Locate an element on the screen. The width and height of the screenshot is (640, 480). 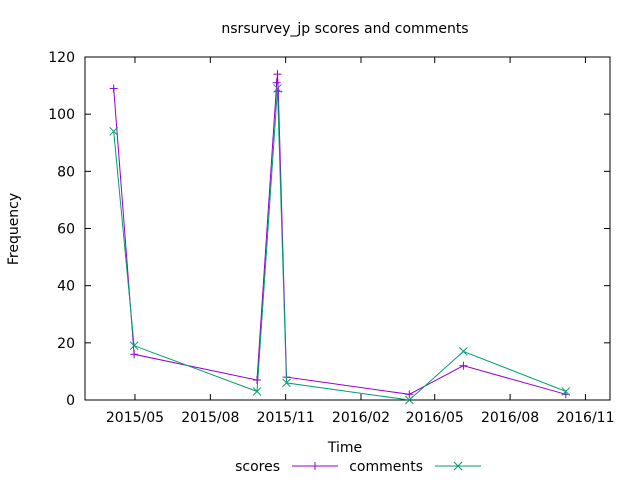
y-tick-label: 20 is located at coordinates (66, 344).